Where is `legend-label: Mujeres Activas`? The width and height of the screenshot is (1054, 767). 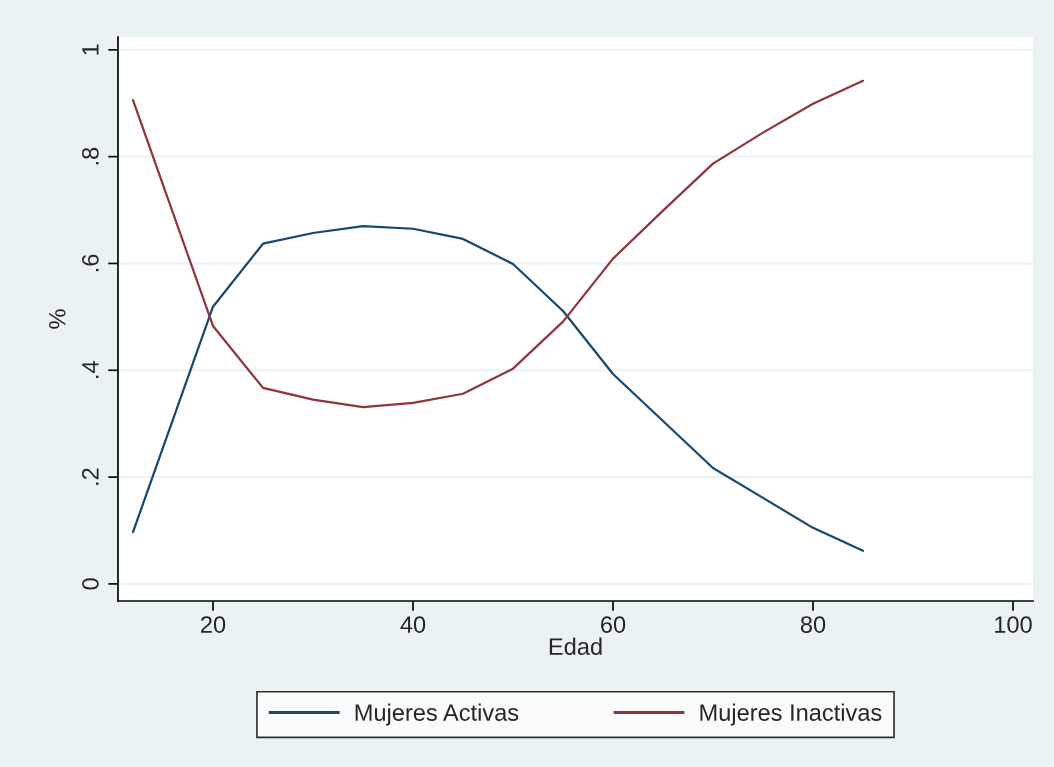 legend-label: Mujeres Activas is located at coordinates (437, 714).